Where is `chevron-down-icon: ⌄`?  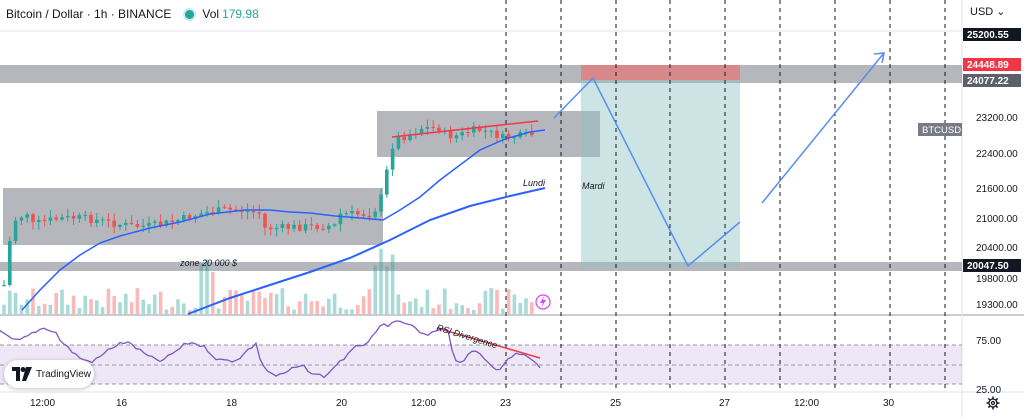
chevron-down-icon: ⌄ is located at coordinates (1001, 12).